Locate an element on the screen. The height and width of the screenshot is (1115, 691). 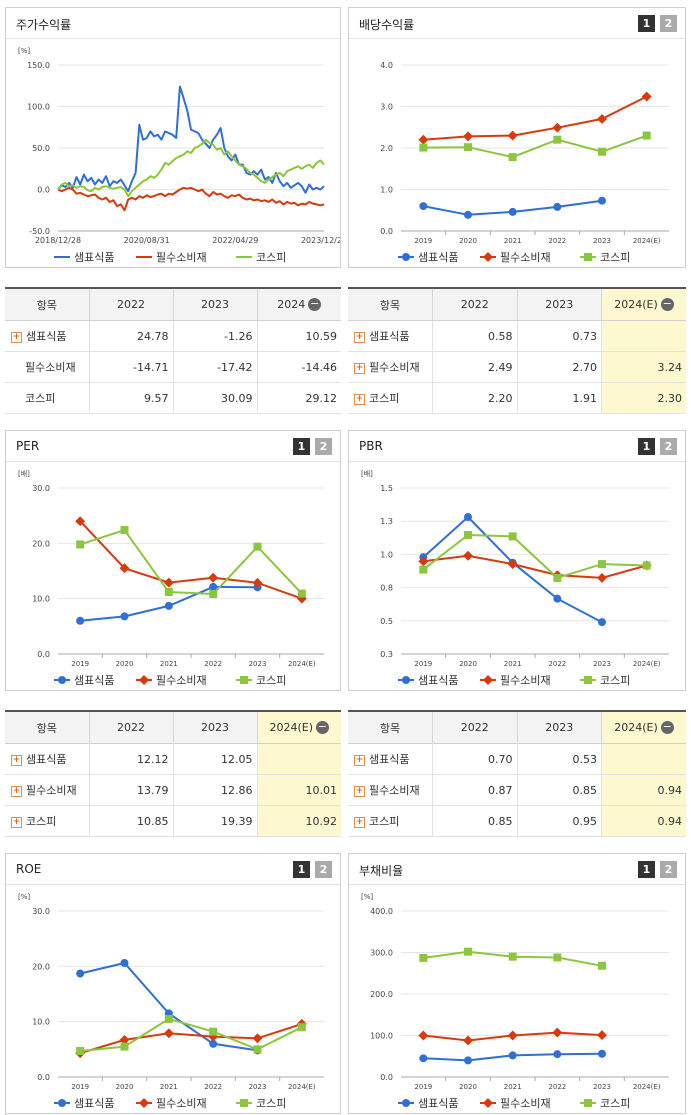
row-label-text: 필수소비재 is located at coordinates (51, 790).